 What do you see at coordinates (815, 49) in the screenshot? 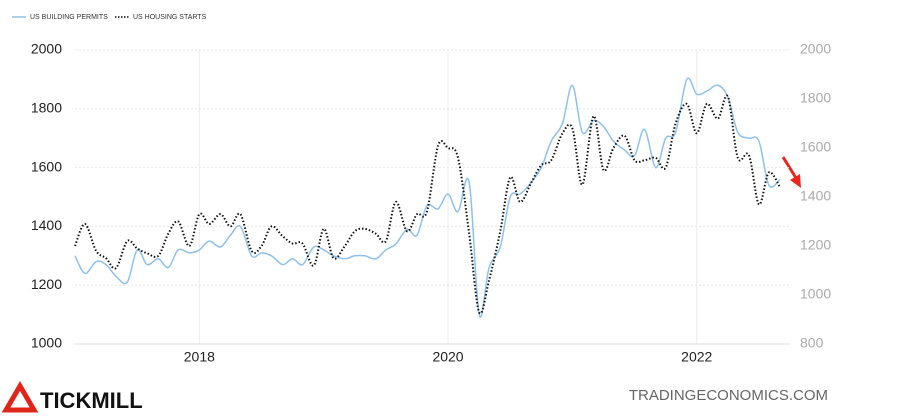
I see `y2-tick-label: 2000` at bounding box center [815, 49].